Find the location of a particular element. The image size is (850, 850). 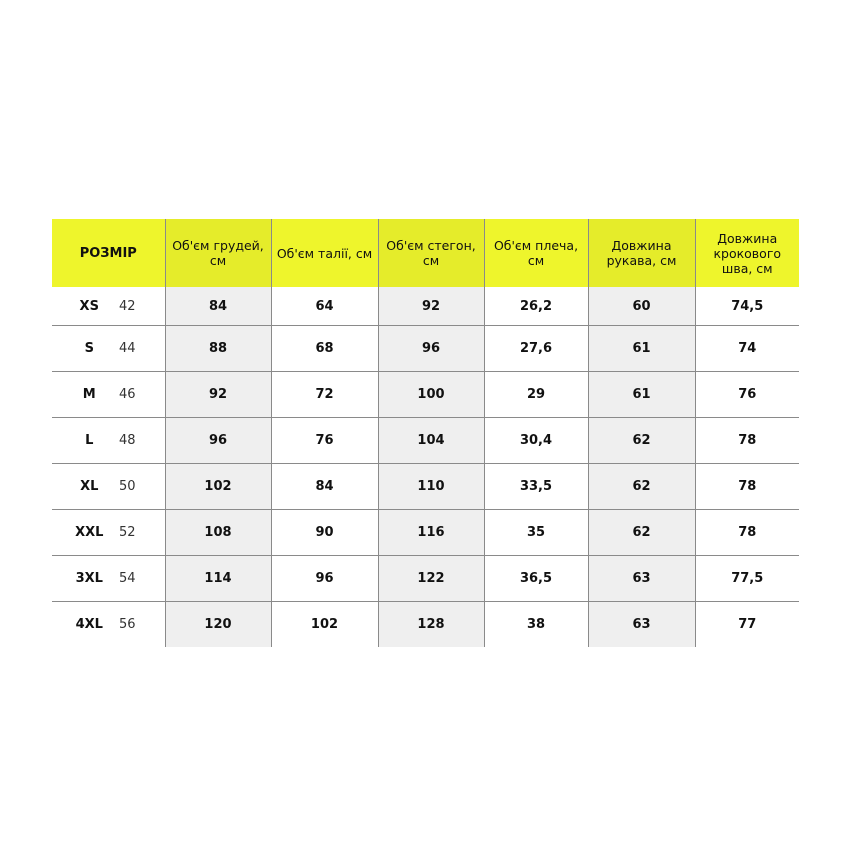

value-cell: 60 is located at coordinates (641, 306).